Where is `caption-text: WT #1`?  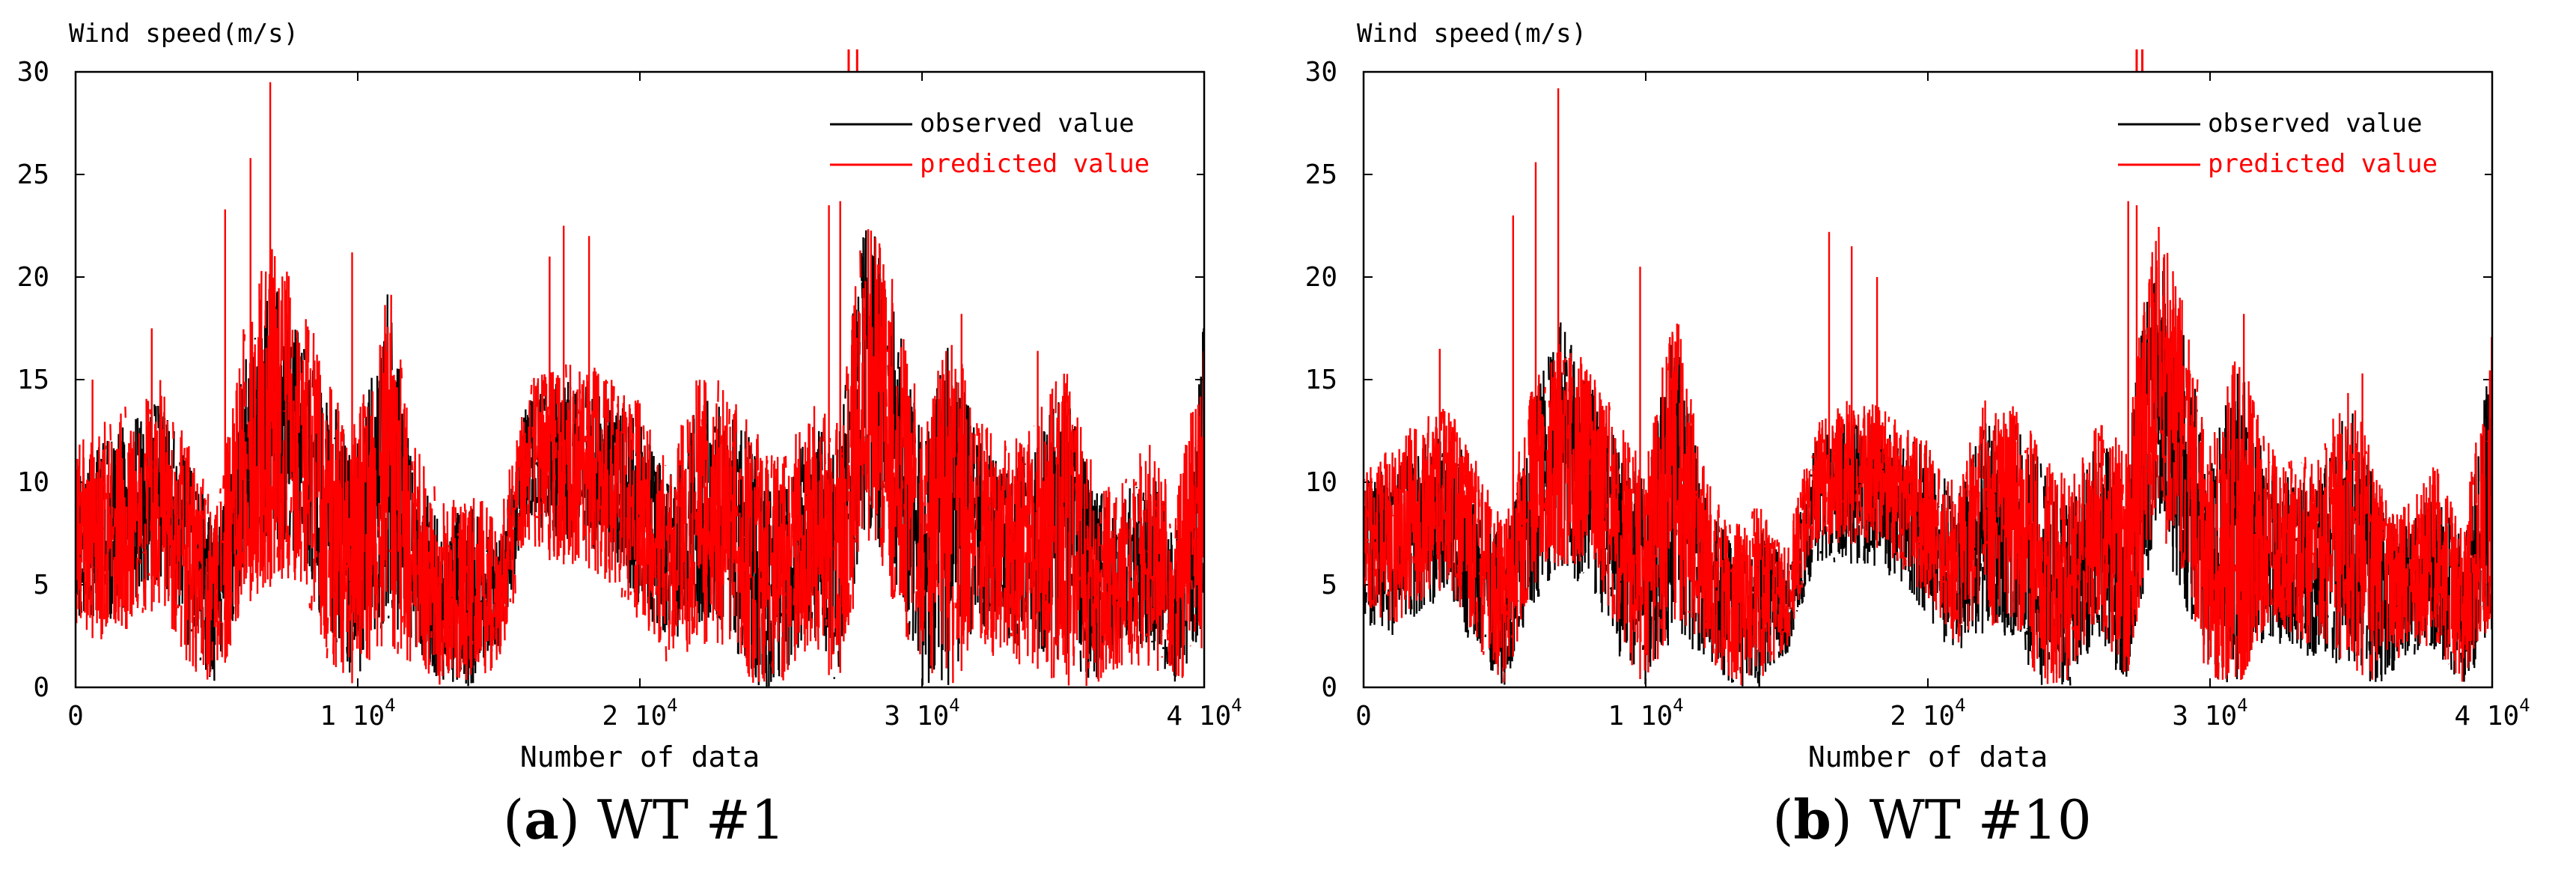
caption-text: WT #1 is located at coordinates (690, 819).